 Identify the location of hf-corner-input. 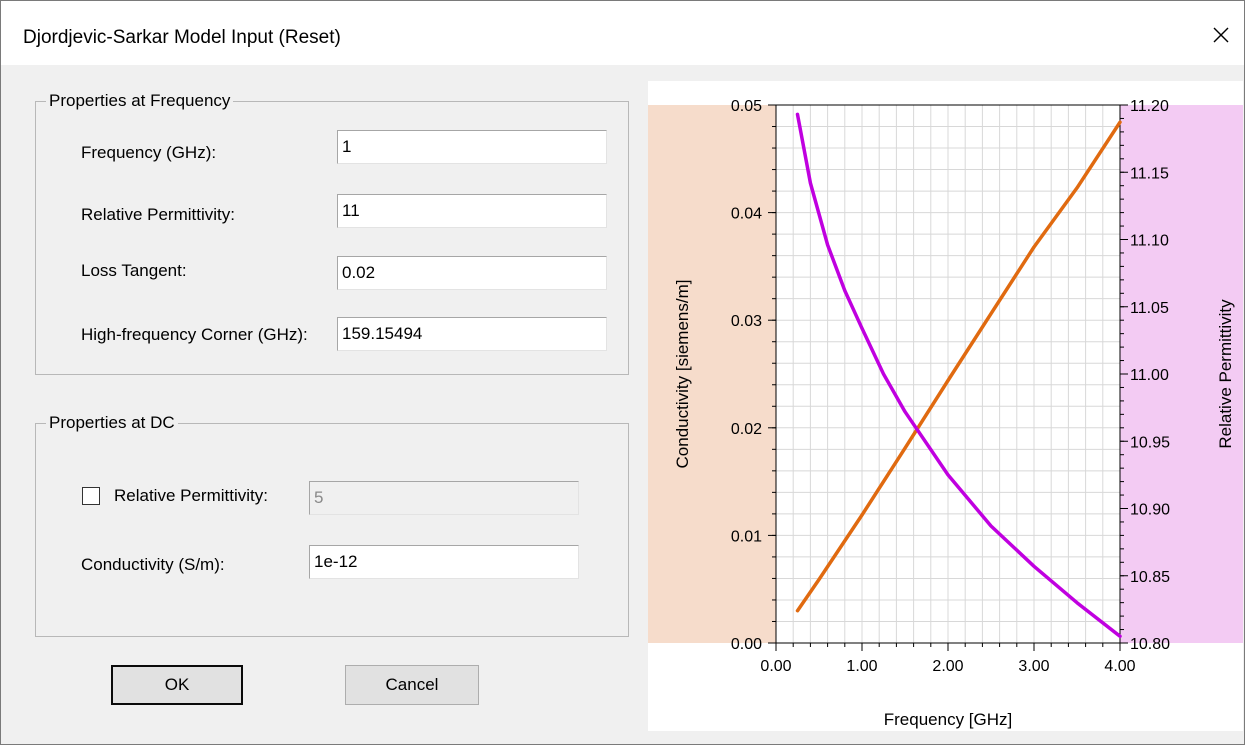
(472, 334).